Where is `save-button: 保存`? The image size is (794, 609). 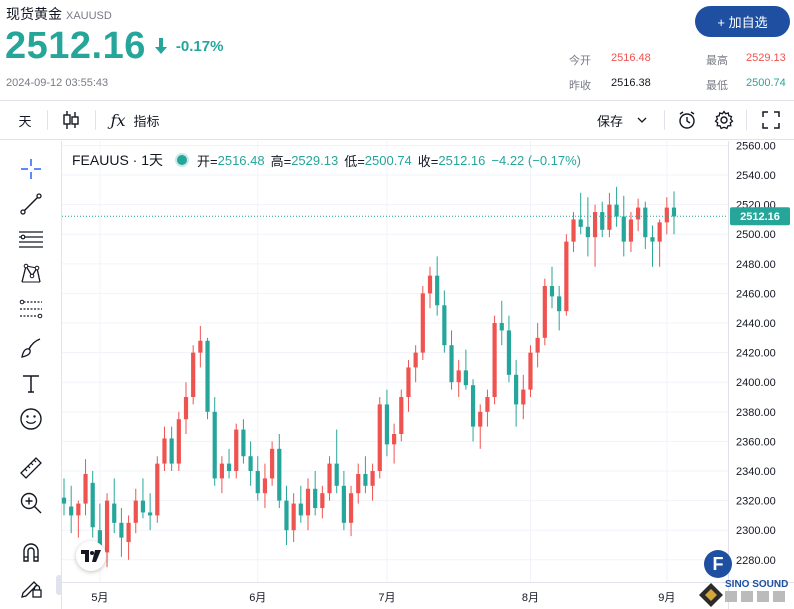 save-button: 保存 is located at coordinates (622, 120).